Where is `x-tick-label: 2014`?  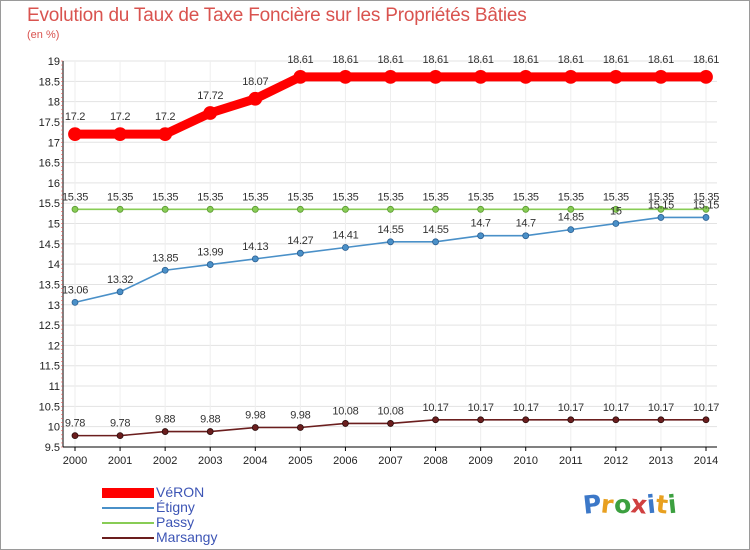 x-tick-label: 2014 is located at coordinates (706, 461).